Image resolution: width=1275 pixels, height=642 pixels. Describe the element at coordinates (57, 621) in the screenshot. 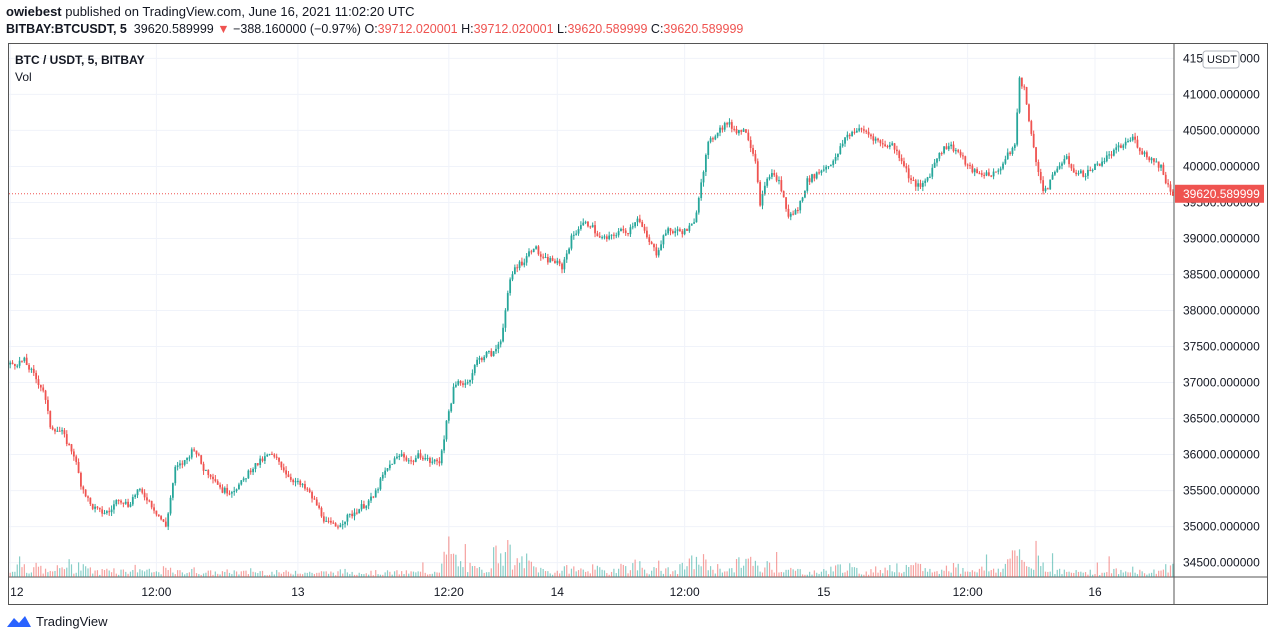

I see `footer-brand: TradingView` at that location.